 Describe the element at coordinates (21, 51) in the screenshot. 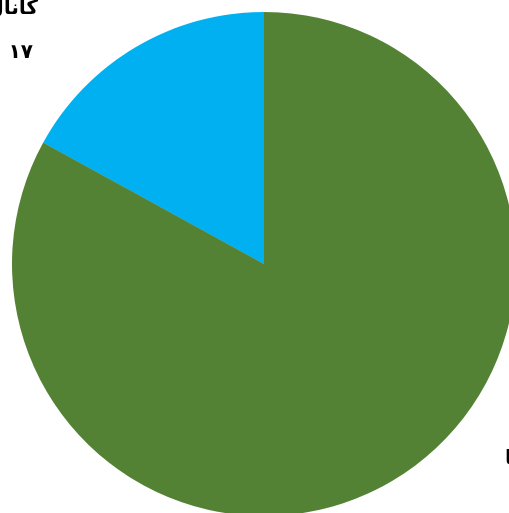

I see `slice-value-channels: ۱۷` at that location.